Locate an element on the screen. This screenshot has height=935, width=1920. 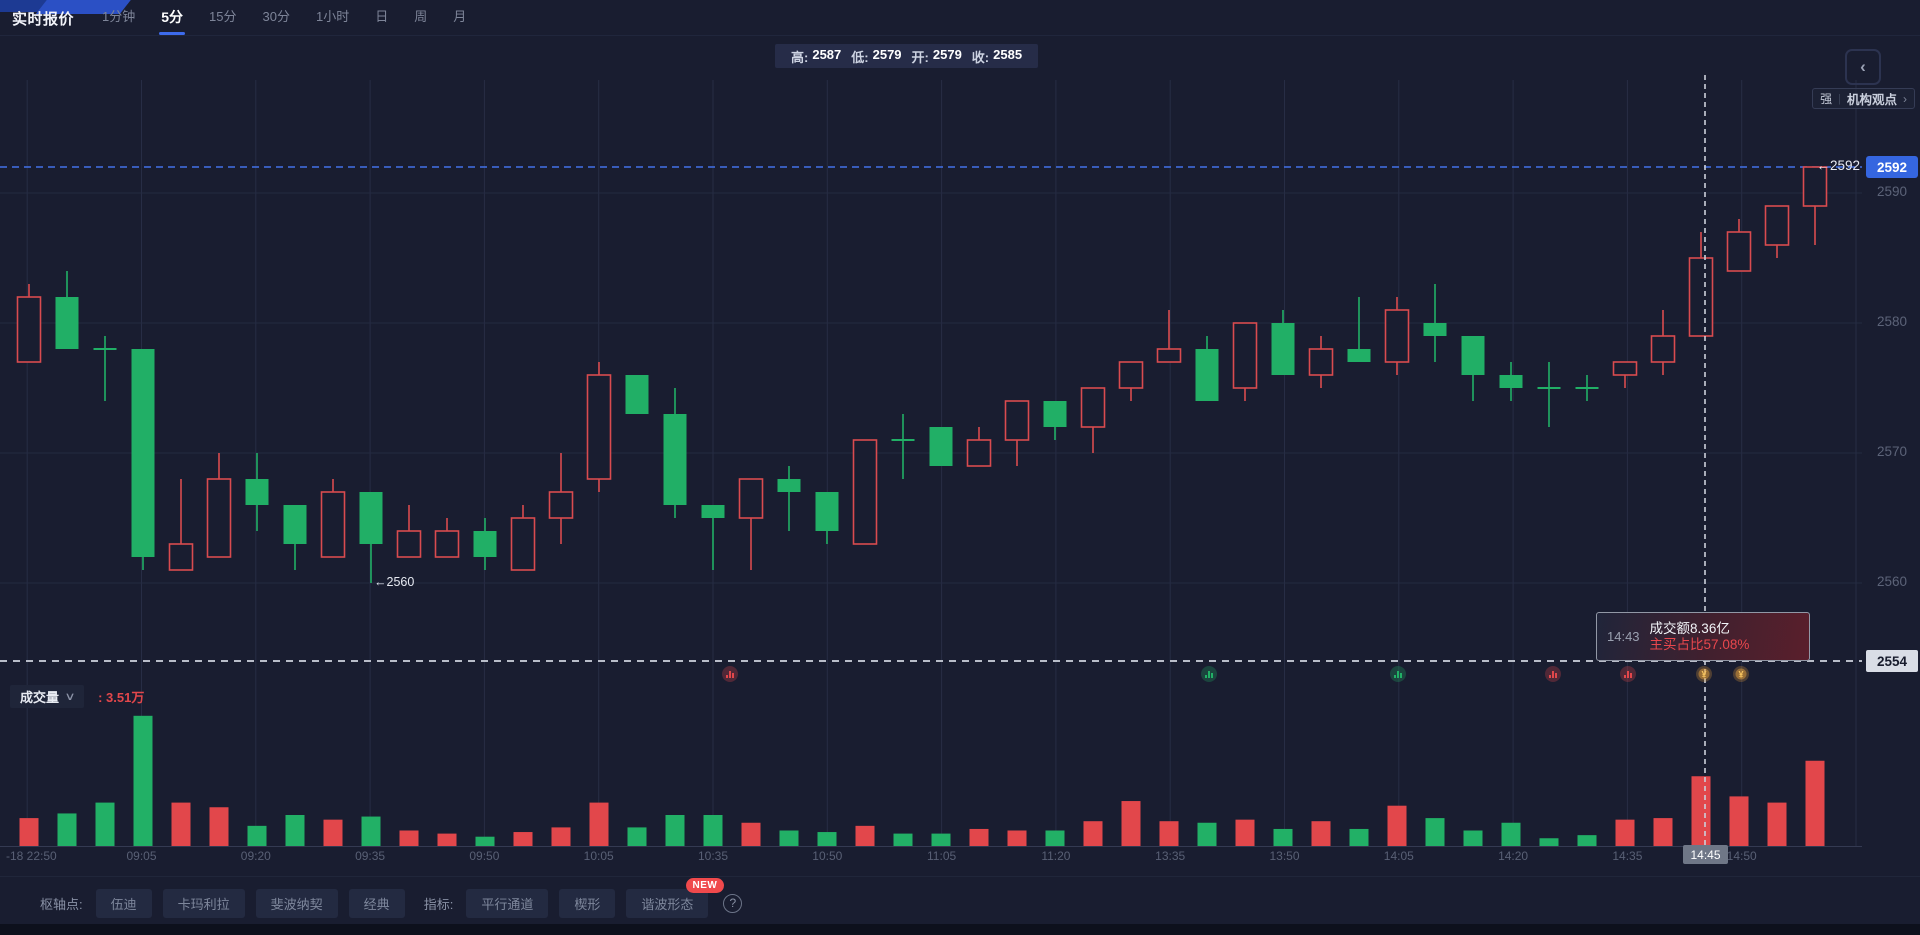
time-label: 11:20 is located at coordinates (1056, 856).